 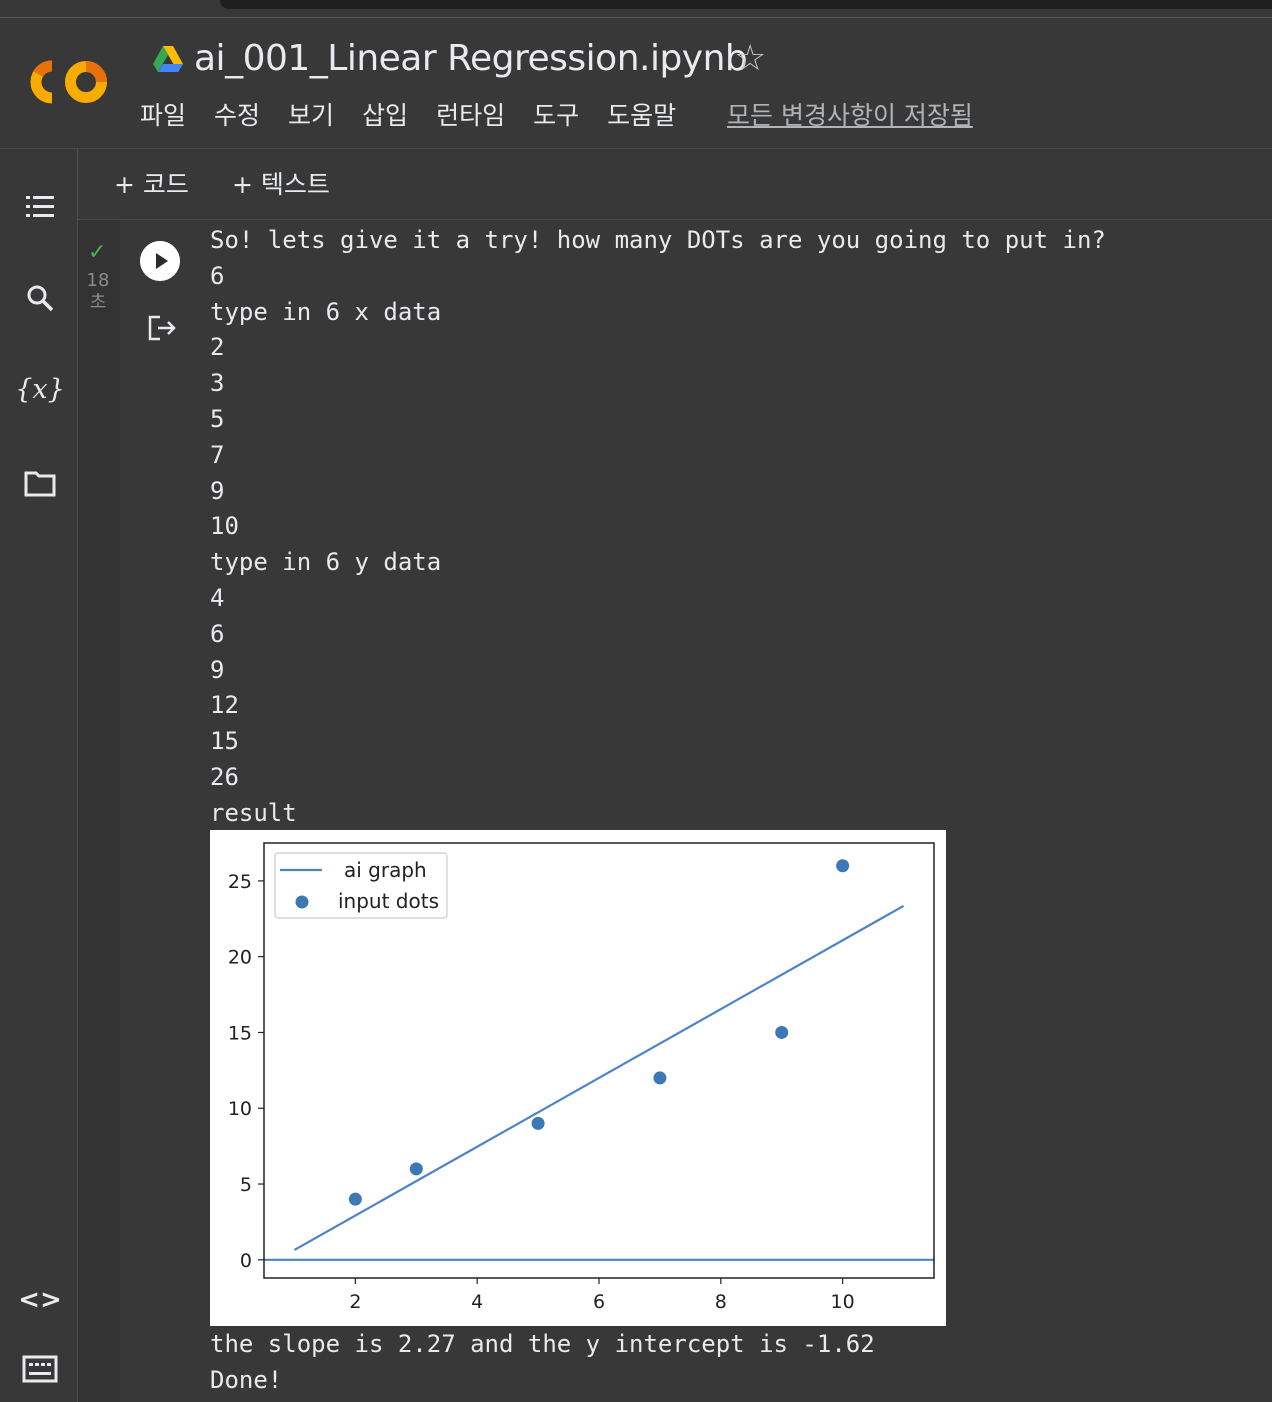 I want to click on menu-bar: 파일 수정 보기 삽입 런타임 도구 도움말, so click(x=422, y=114).